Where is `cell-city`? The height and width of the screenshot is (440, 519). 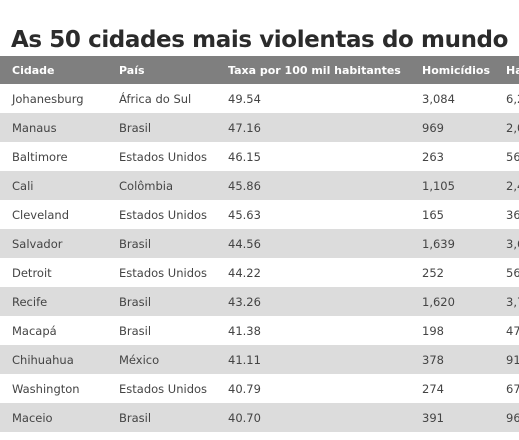
cell-city is located at coordinates (53, 436).